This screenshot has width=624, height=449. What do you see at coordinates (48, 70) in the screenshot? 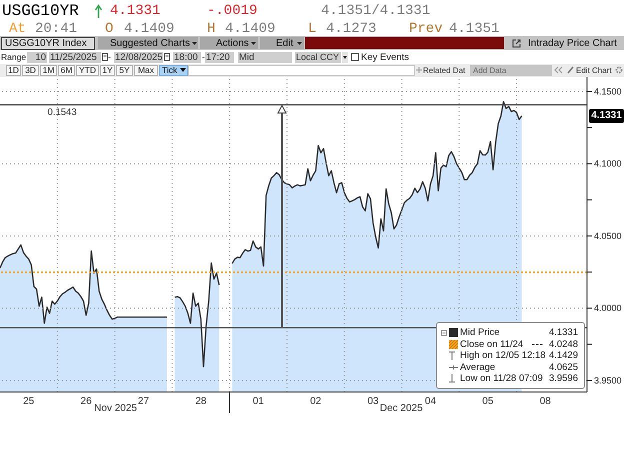
I see `text: 1M` at bounding box center [48, 70].